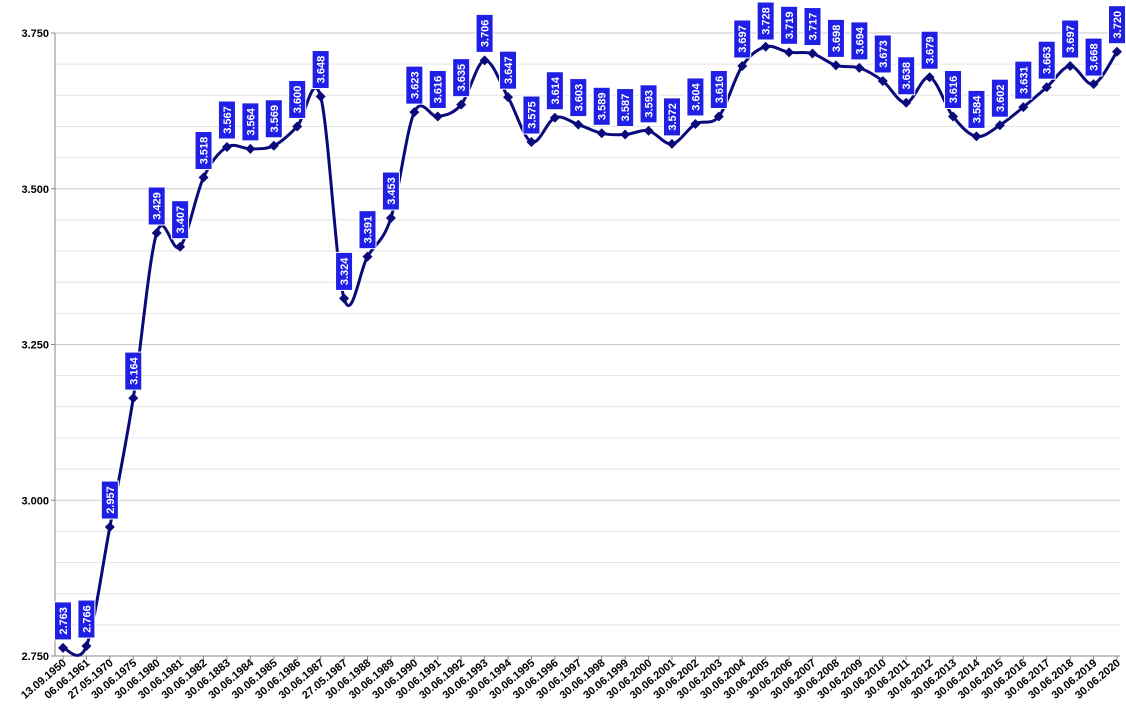  I want to click on data-label: 3.407, so click(181, 220).